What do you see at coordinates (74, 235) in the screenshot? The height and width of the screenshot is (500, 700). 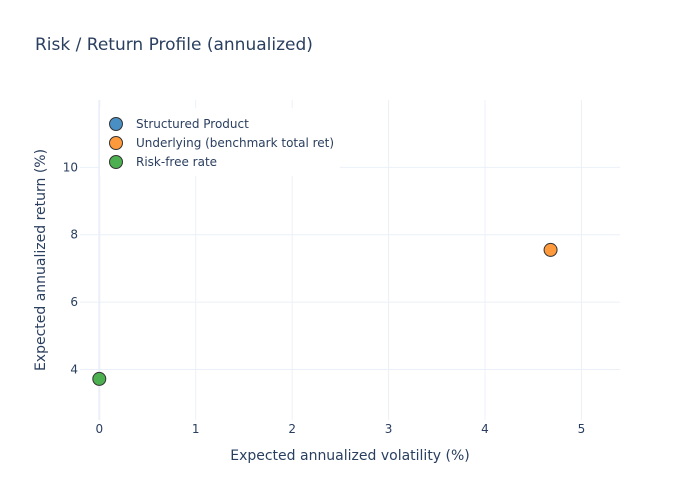 I see `y-tick-label: 8` at bounding box center [74, 235].